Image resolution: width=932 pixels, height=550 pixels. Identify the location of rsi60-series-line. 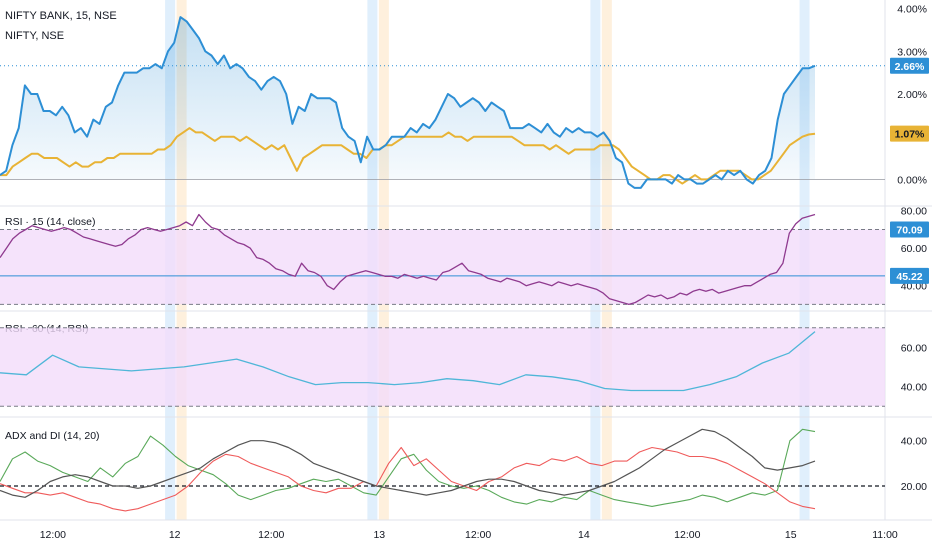
(408, 361).